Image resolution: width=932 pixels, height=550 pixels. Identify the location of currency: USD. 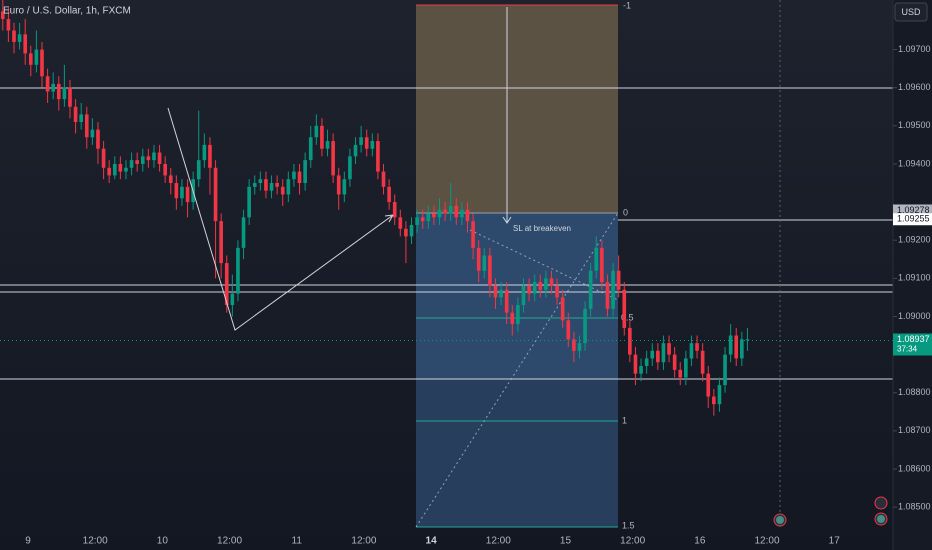
(911, 12).